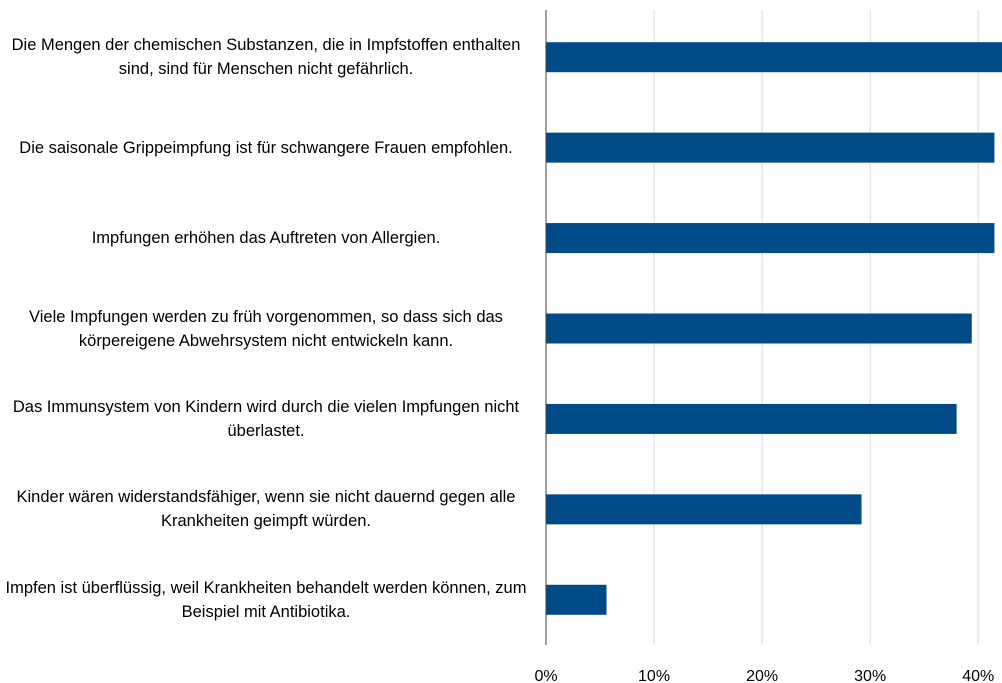 This screenshot has height=683, width=1002. What do you see at coordinates (545, 675) in the screenshot?
I see `x-tick-label: 0%` at bounding box center [545, 675].